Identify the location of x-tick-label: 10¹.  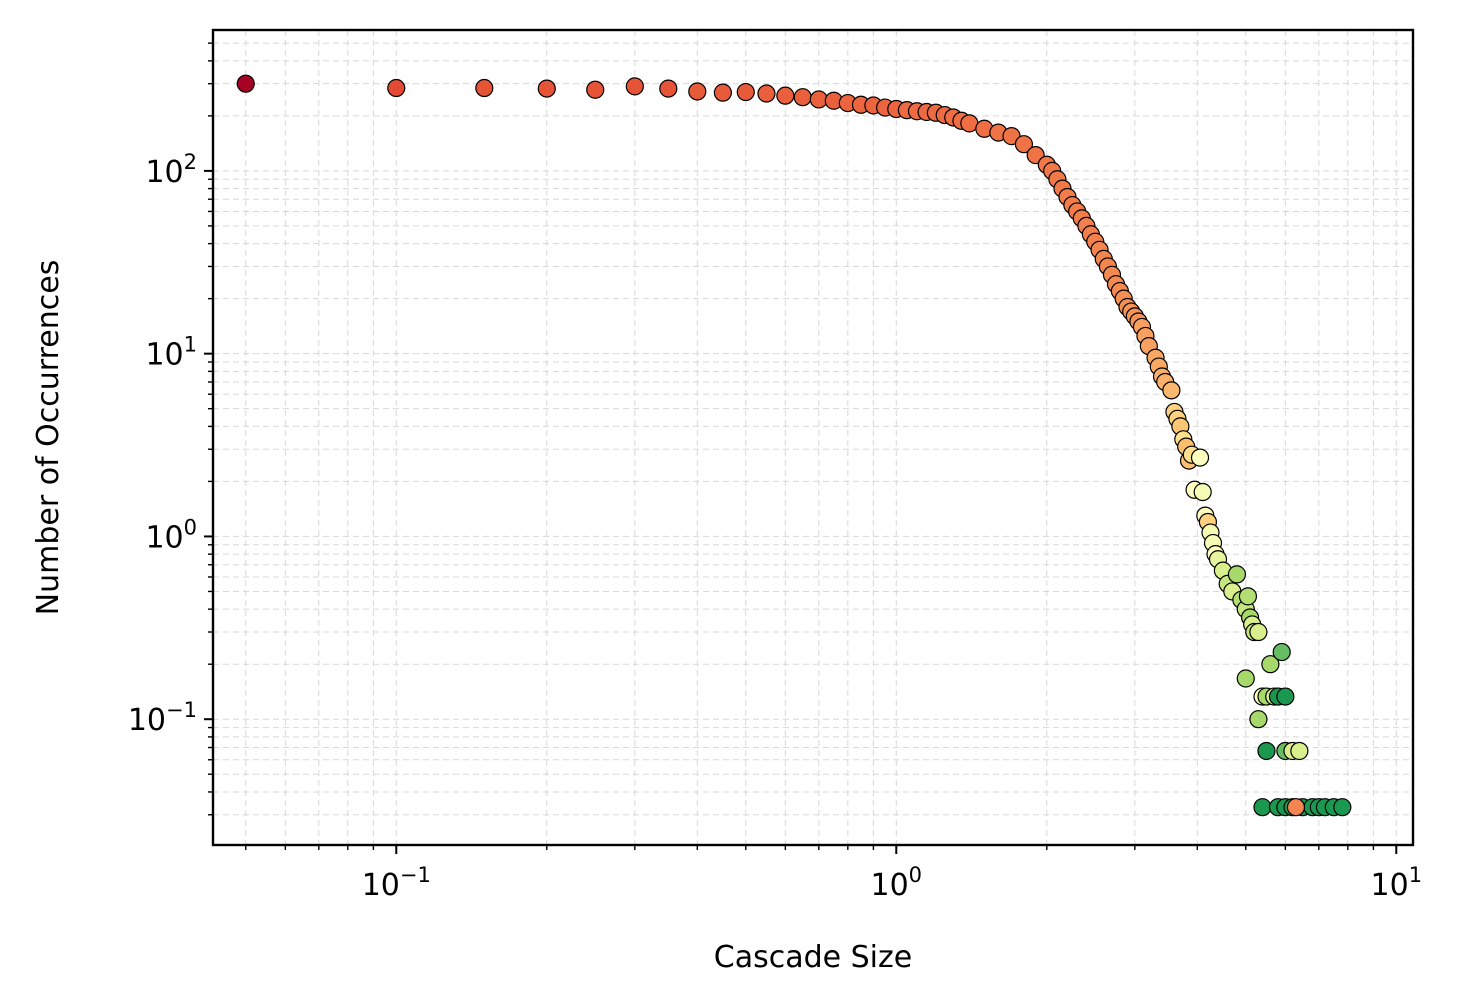
(1397, 883).